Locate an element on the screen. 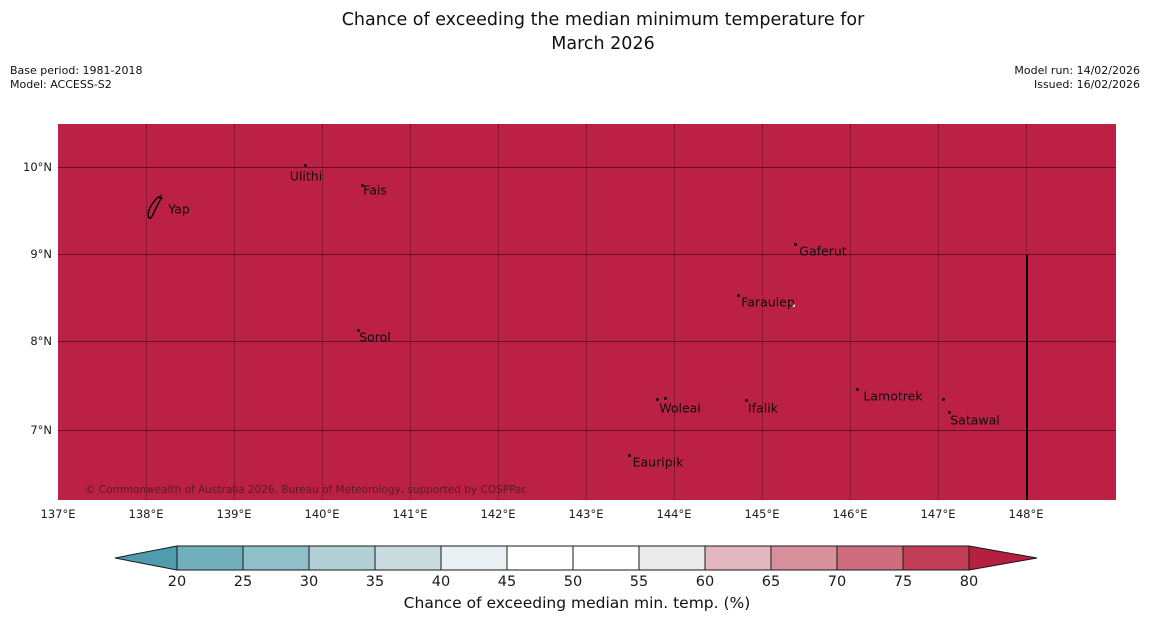  gridline-lon-145e is located at coordinates (762, 312).